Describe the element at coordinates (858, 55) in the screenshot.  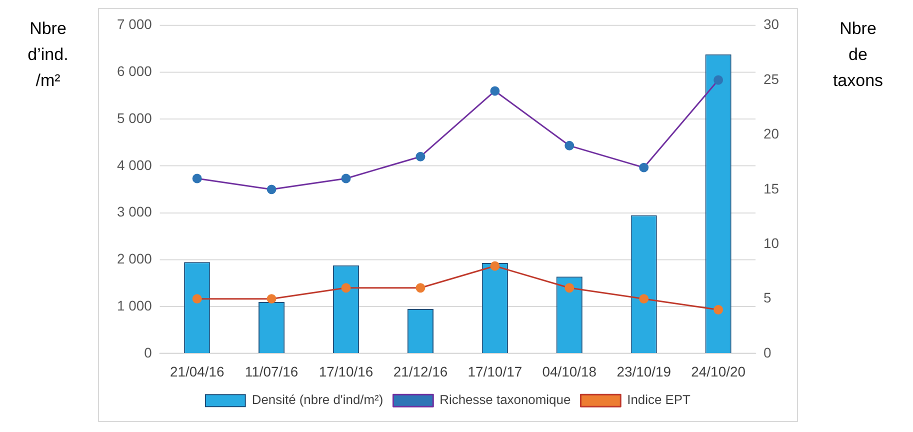
I see `y2-axis-title: Nbre de taxons` at that location.